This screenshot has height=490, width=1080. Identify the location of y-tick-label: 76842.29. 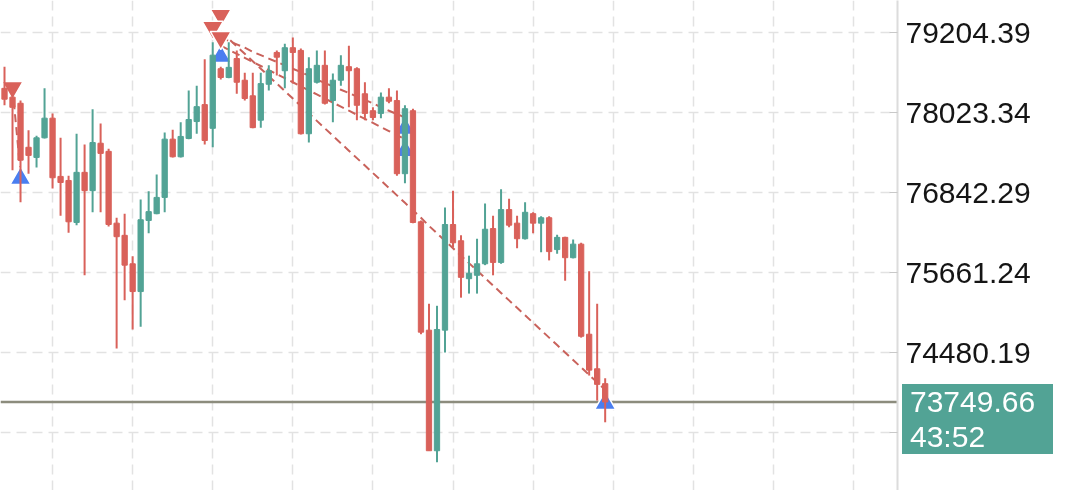
(968, 192).